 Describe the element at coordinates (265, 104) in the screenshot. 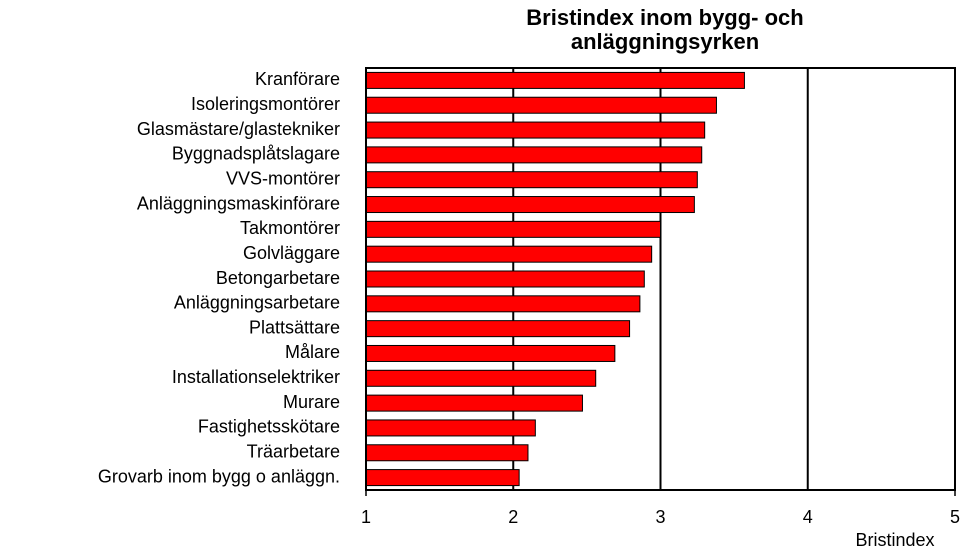

I see `y-tick-label: Isoleringsmontörer` at that location.